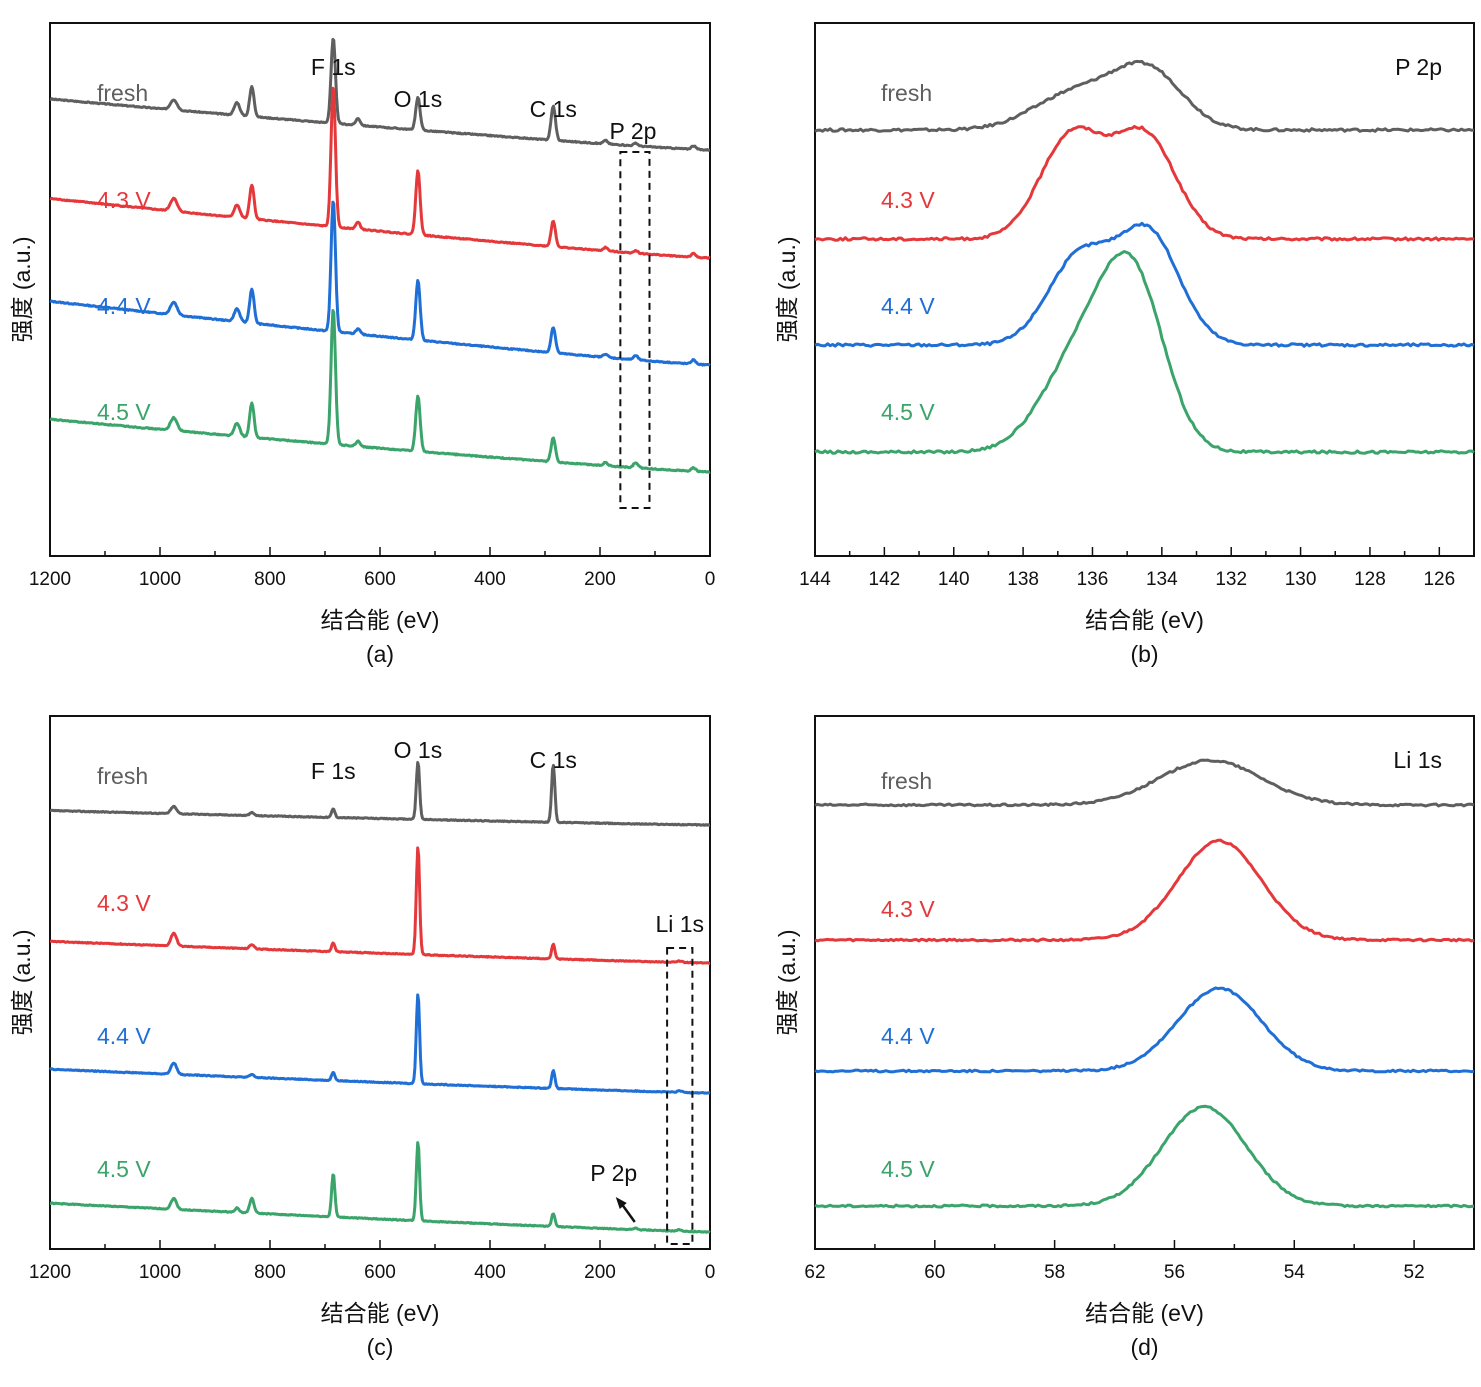  I want to click on x-tick-label: 58, so click(1054, 1272).